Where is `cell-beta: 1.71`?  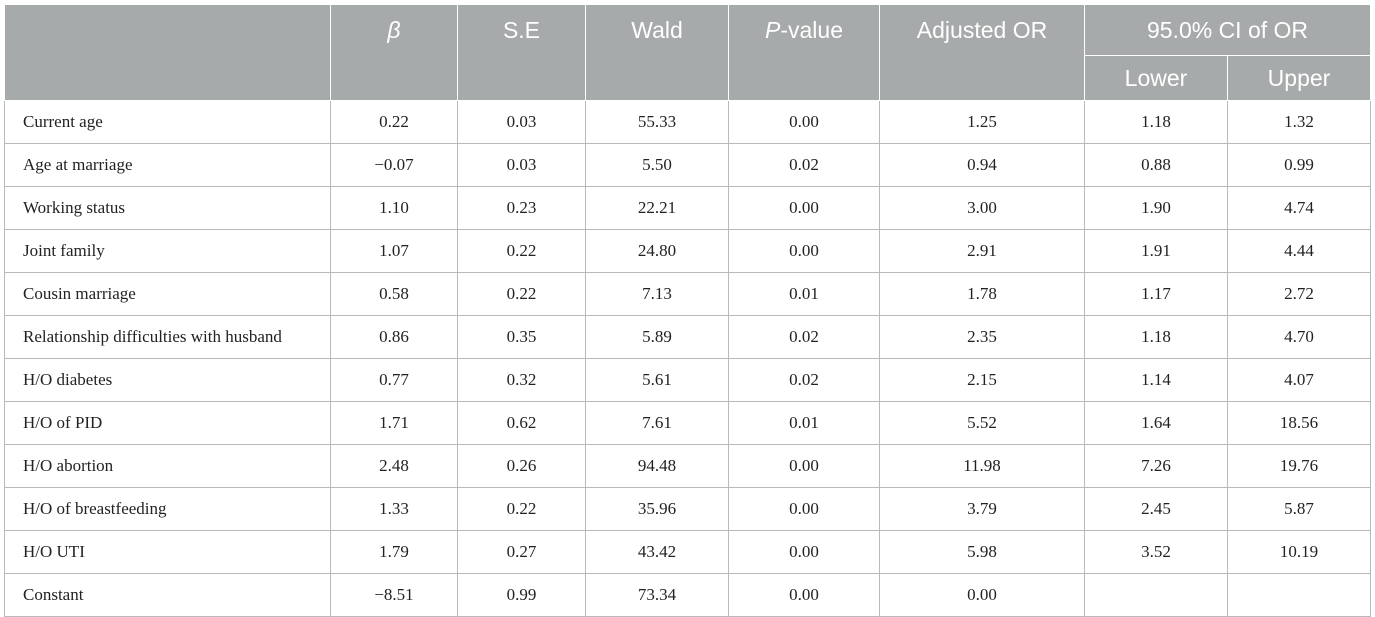
cell-beta: 1.71 is located at coordinates (394, 423).